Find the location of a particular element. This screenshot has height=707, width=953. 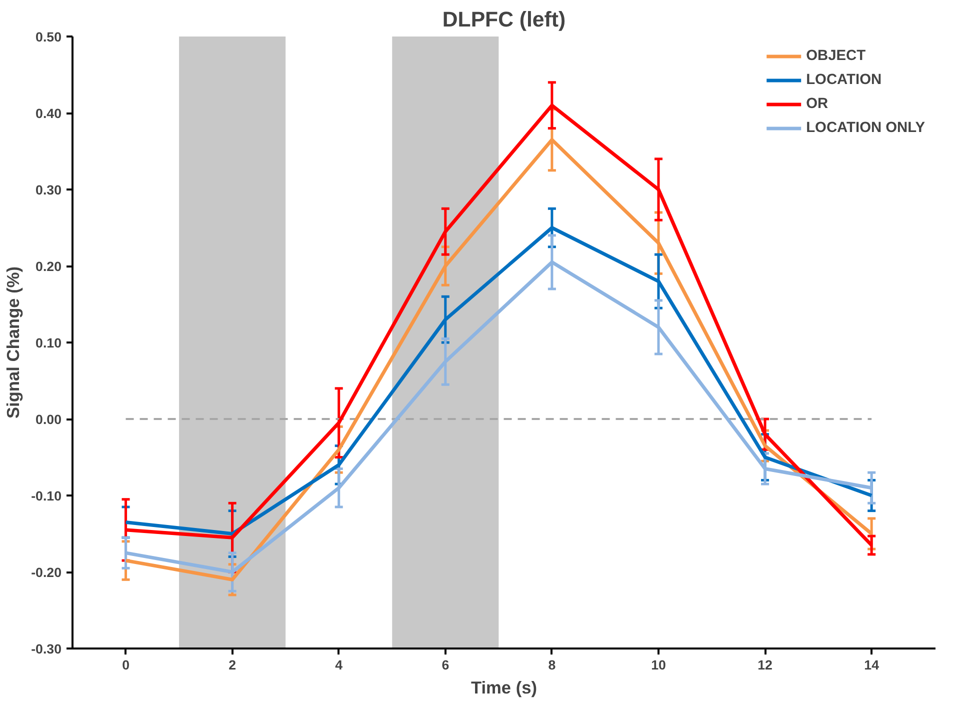

y-tick-label: -0.10 is located at coordinates (46, 496).